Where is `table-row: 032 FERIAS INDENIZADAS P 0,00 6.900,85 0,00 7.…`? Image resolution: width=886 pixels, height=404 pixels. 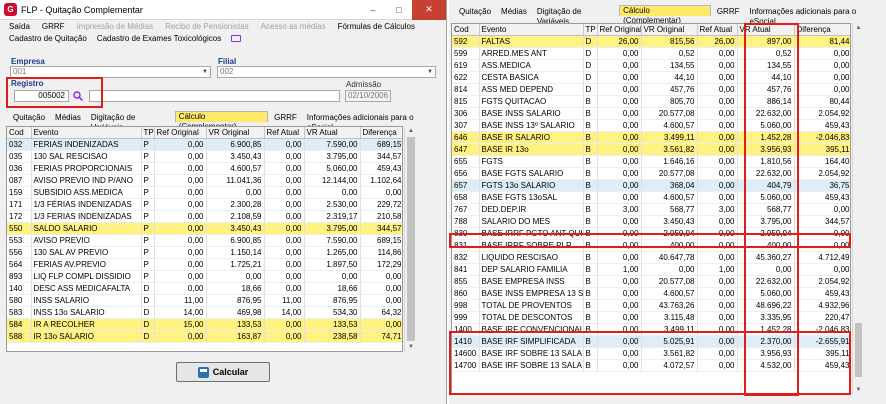
table-row: 032 FERIAS INDENIZADAS P 0,00 6.900,85 0,00 7.… is located at coordinates (204, 144).